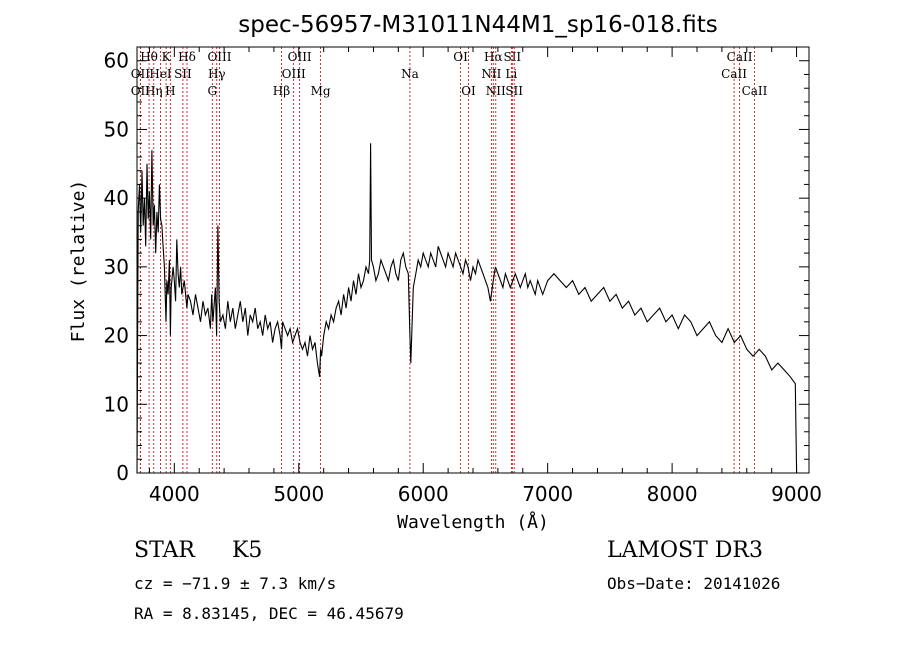  I want to click on line-marker-label: Hγ, so click(217, 74).